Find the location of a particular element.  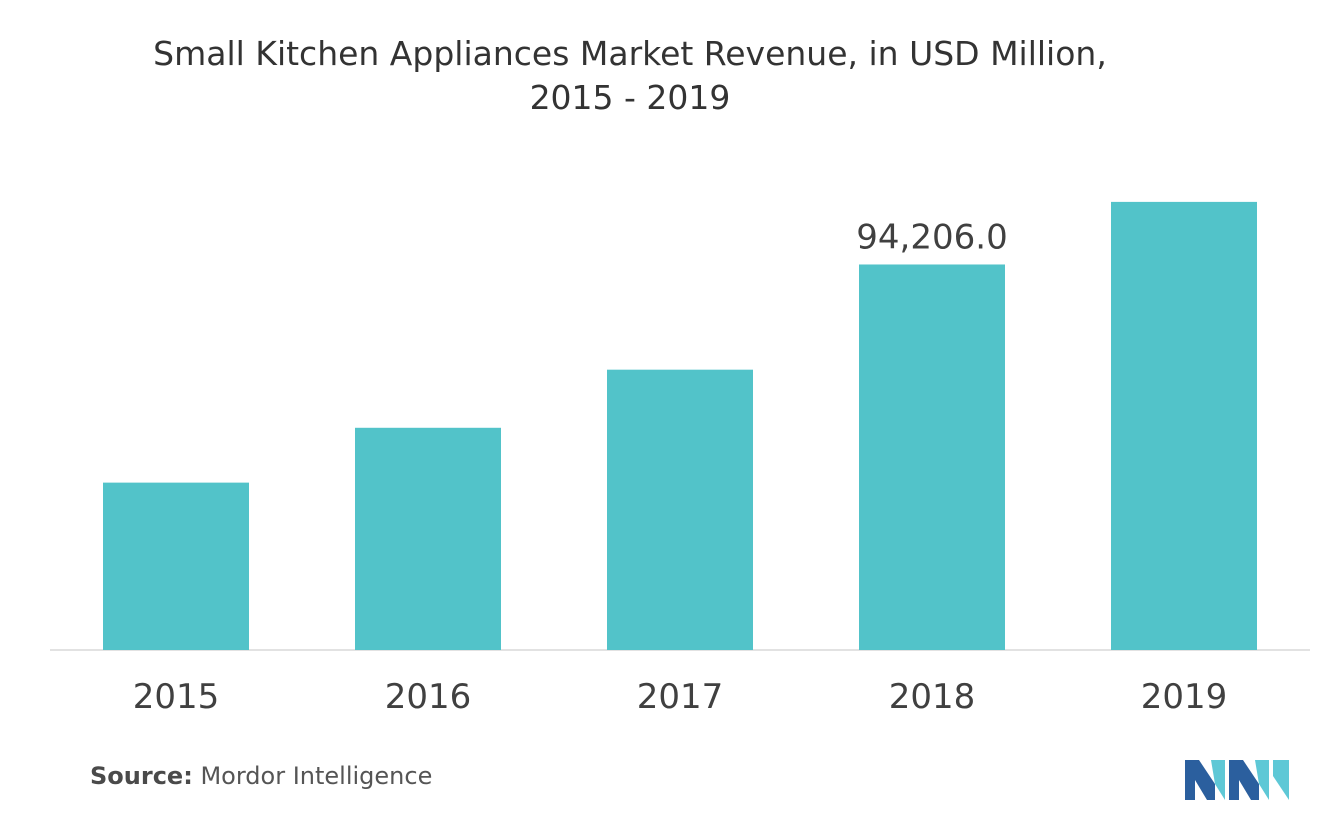

bar-2016 is located at coordinates (428, 538).